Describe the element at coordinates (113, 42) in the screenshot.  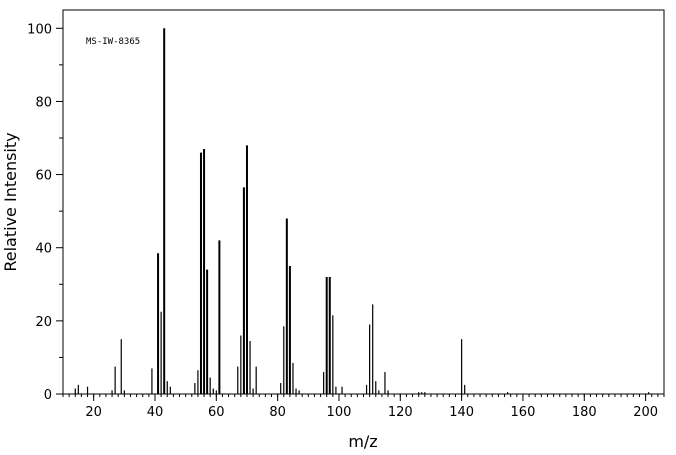
I see `sample-annotation: MS-IW-8365` at that location.